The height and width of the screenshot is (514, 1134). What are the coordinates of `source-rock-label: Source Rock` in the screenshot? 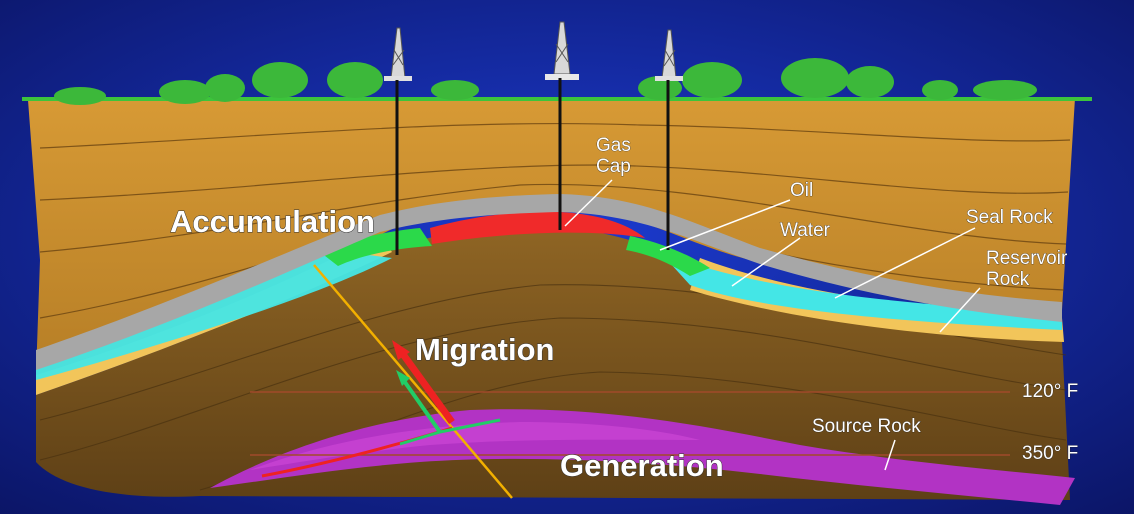 It's located at (866, 426).